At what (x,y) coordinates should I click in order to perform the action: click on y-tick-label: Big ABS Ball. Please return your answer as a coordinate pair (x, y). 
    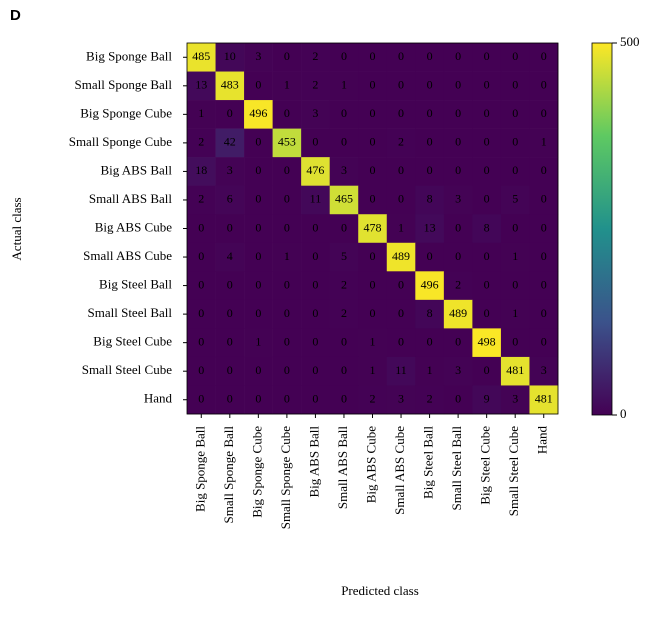
    Looking at the image, I should click on (136, 169).